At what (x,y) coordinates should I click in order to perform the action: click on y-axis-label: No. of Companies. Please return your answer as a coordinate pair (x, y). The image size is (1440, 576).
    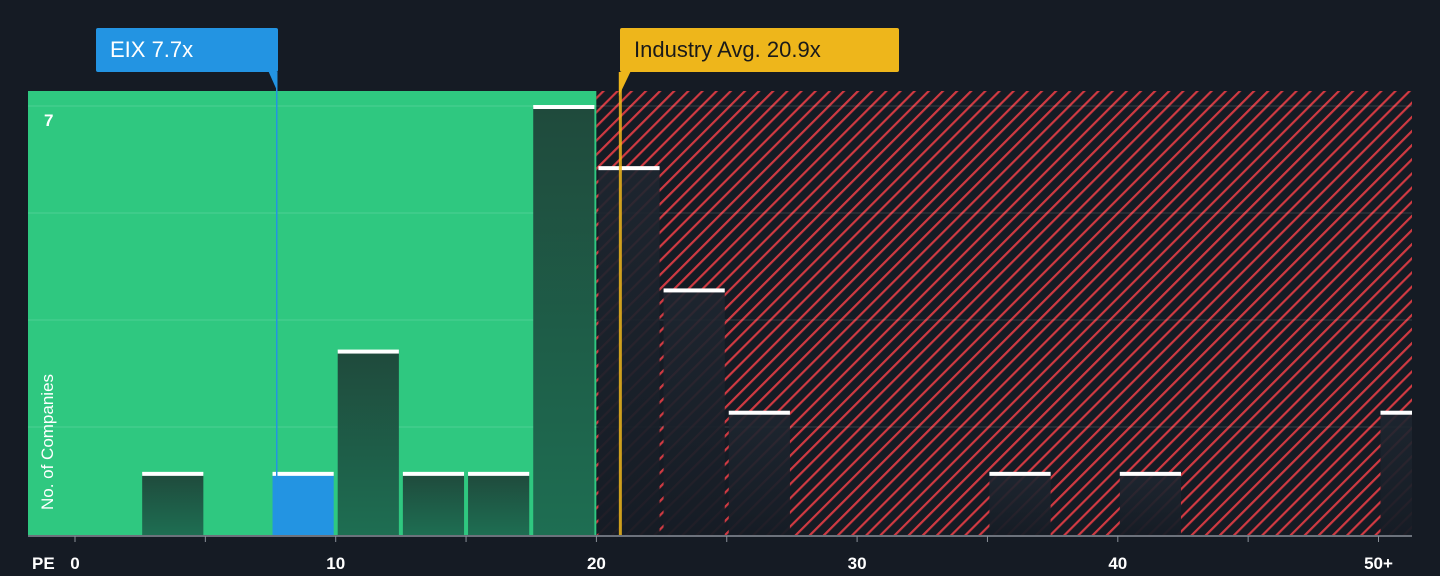
    Looking at the image, I should click on (47, 442).